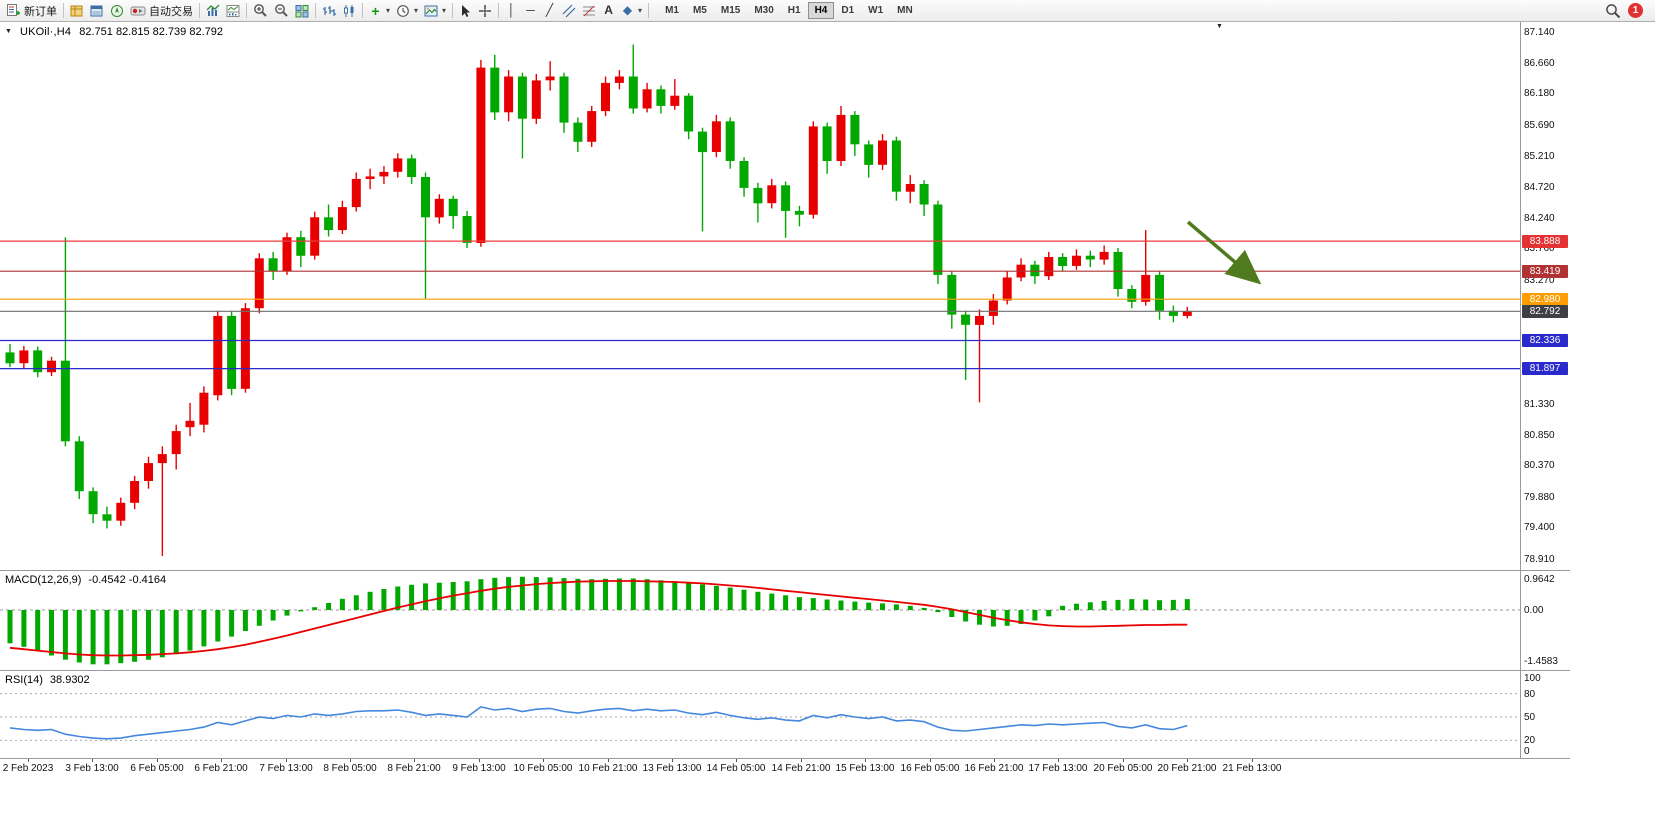 Image resolution: width=1655 pixels, height=824 pixels. Describe the element at coordinates (848, 10) in the screenshot. I see `timeframe-d1: D1` at that location.